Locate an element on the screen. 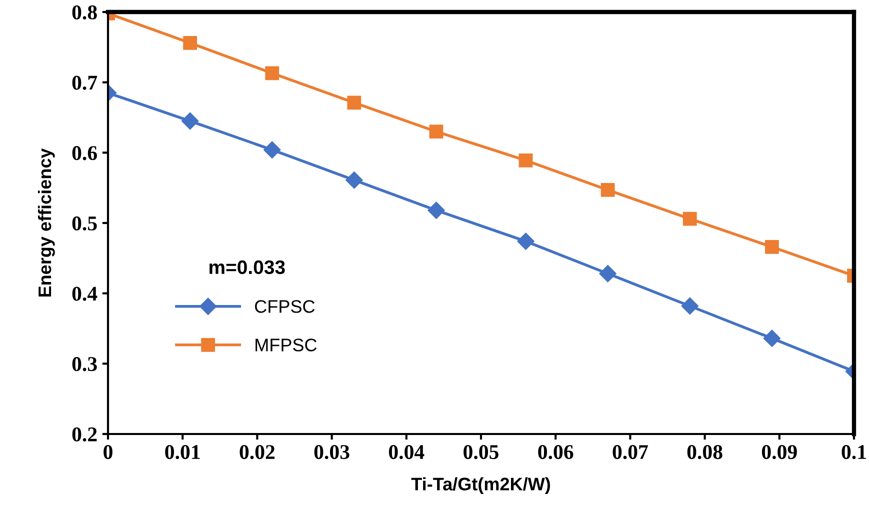  y-tick-label: 0.8 is located at coordinates (84, 12).